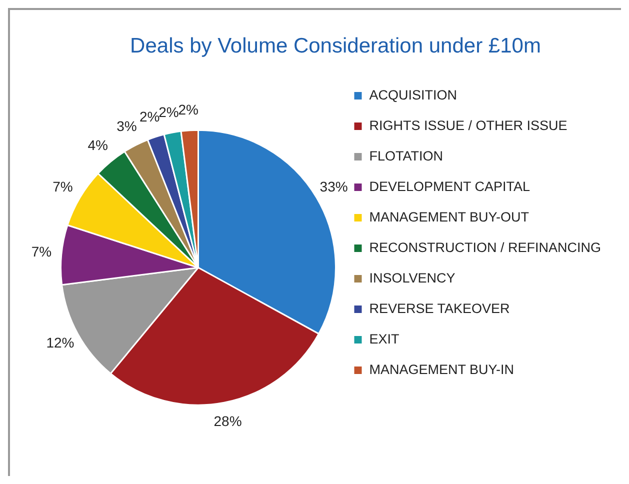 The image size is (629, 484). I want to click on legend-label: RECONSTRUCTION / REFINANCING, so click(485, 247).